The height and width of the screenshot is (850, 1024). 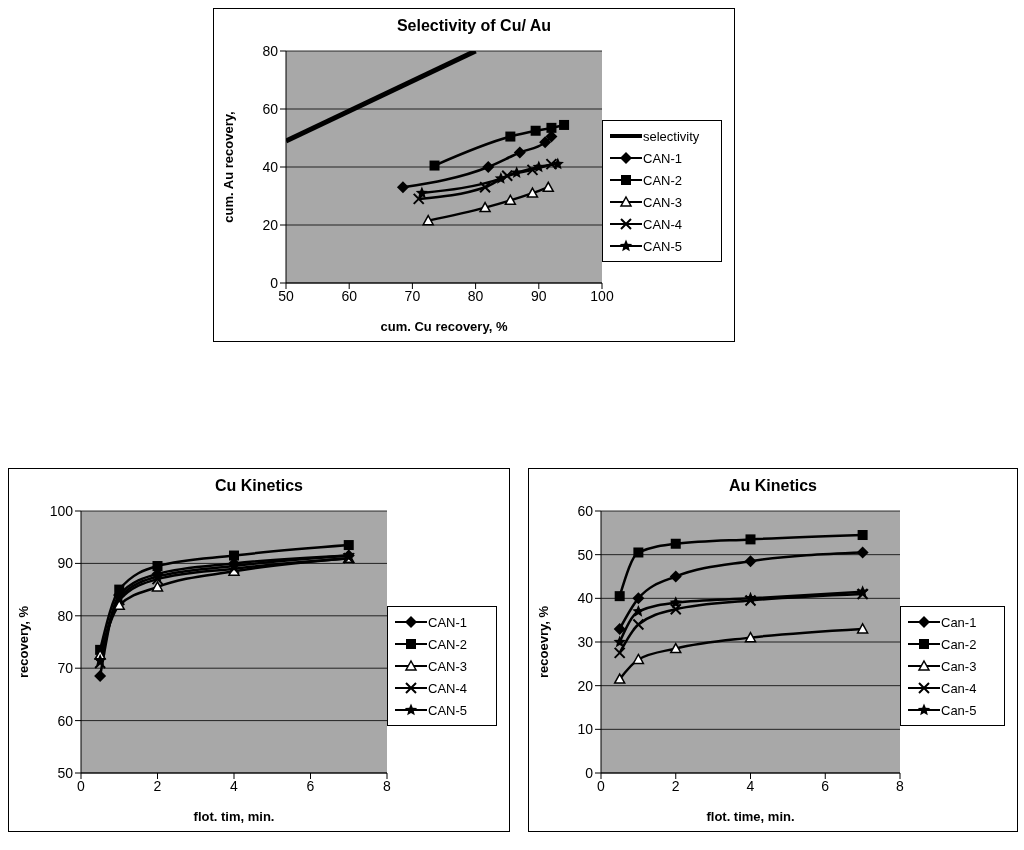 I want to click on y-tick-label: 30, so click(x=585, y=641).